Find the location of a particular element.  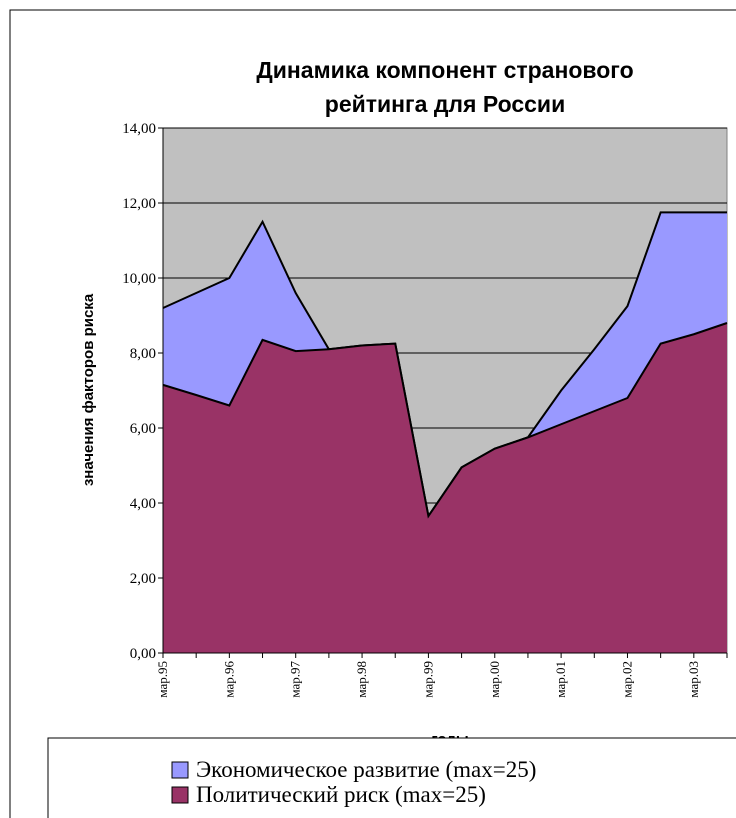

x-tick-label: мар.97 is located at coordinates (295, 679).